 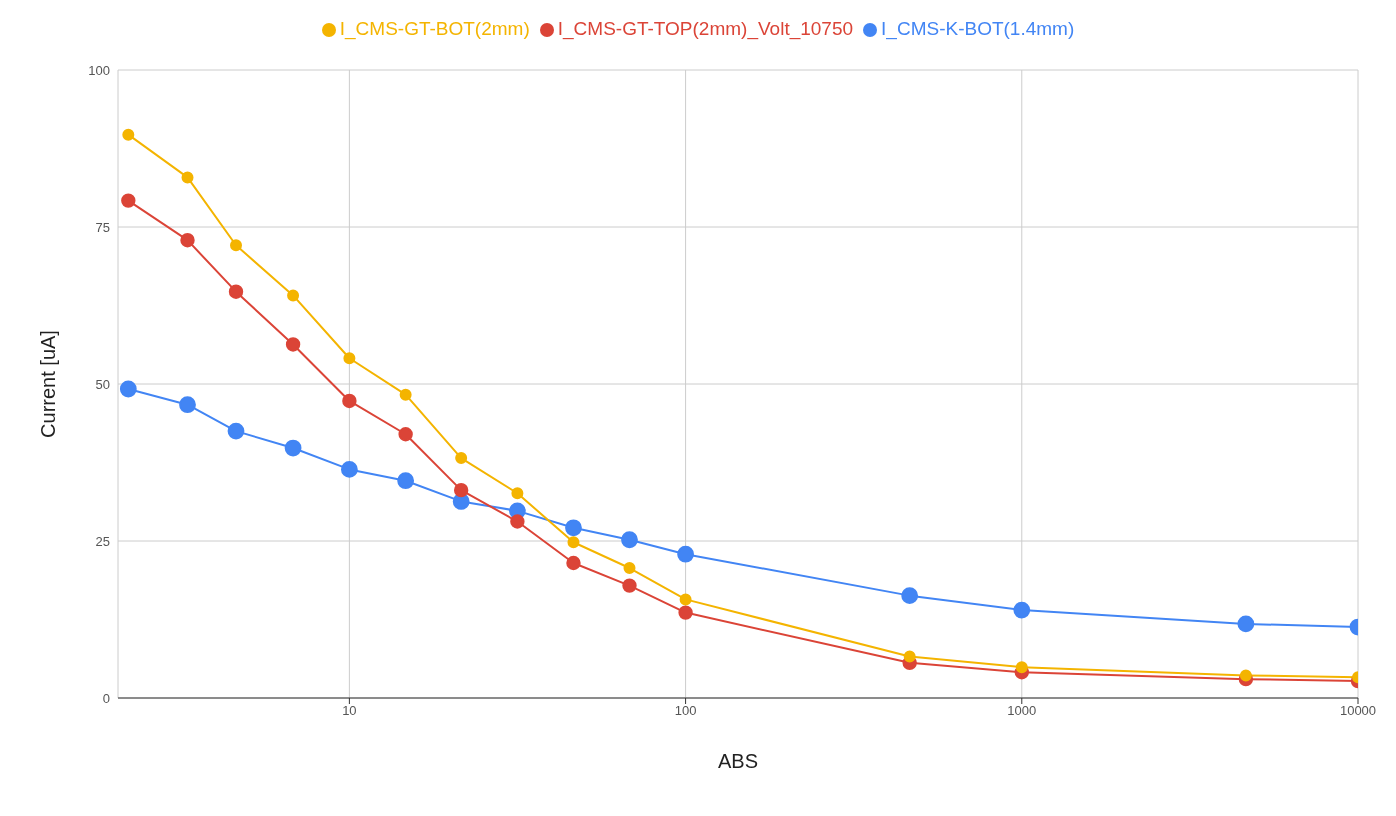 I want to click on x-tick-label: 1000, so click(x=1022, y=711).